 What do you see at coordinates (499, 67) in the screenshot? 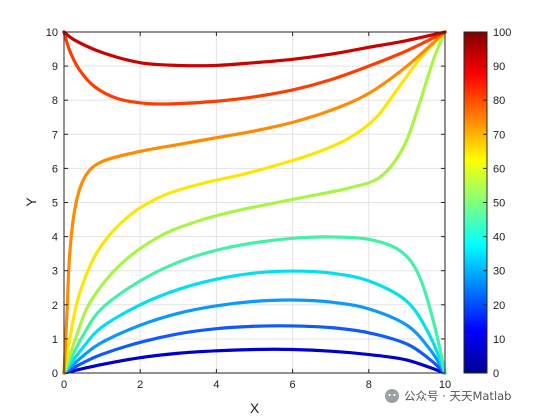
I see `colorbar-tick-label: 90` at bounding box center [499, 67].